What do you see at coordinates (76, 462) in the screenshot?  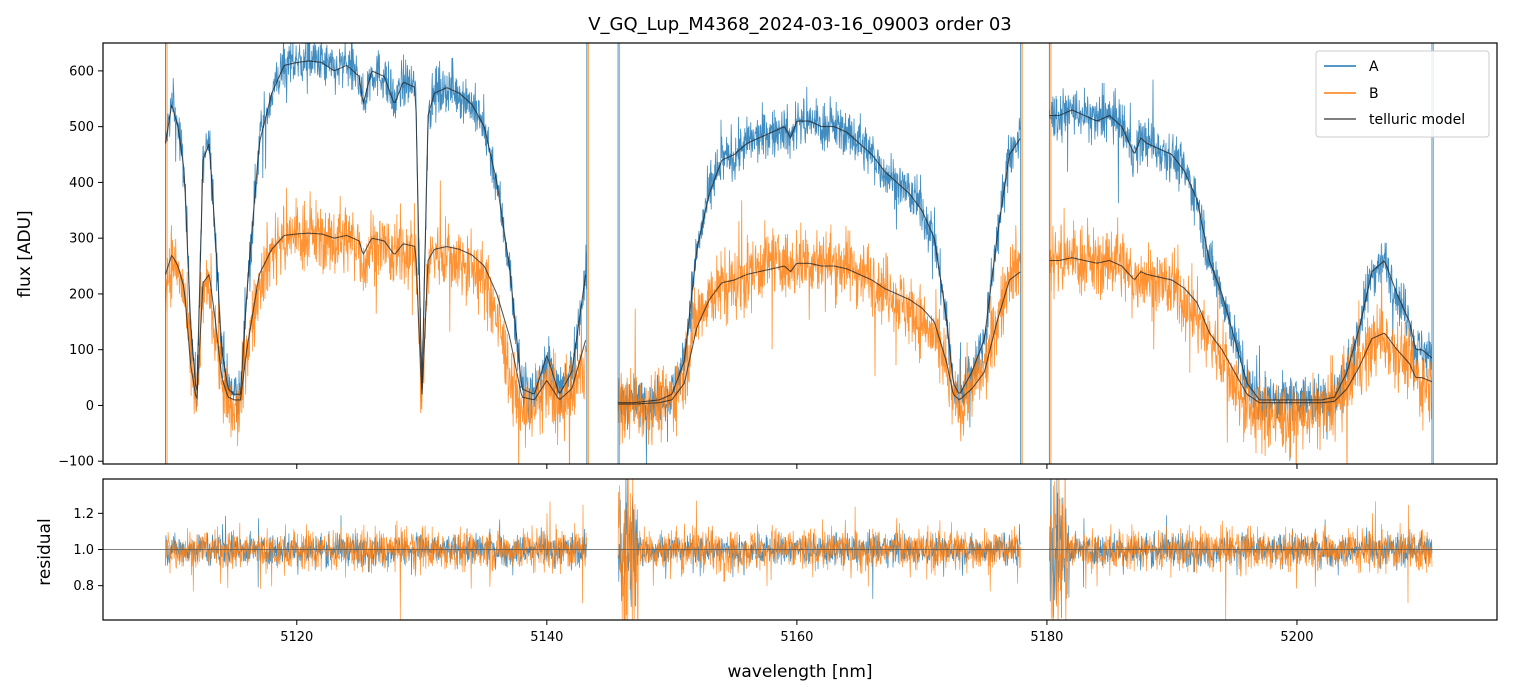 I see `flux-y-tick-label: −100` at bounding box center [76, 462].